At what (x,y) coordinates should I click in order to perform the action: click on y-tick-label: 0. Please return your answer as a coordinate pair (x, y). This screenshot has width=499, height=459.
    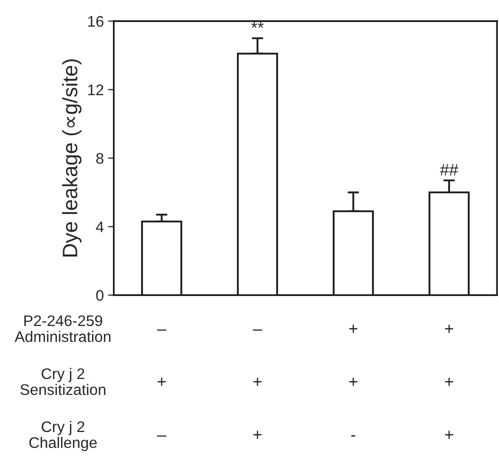
    Looking at the image, I should click on (100, 295).